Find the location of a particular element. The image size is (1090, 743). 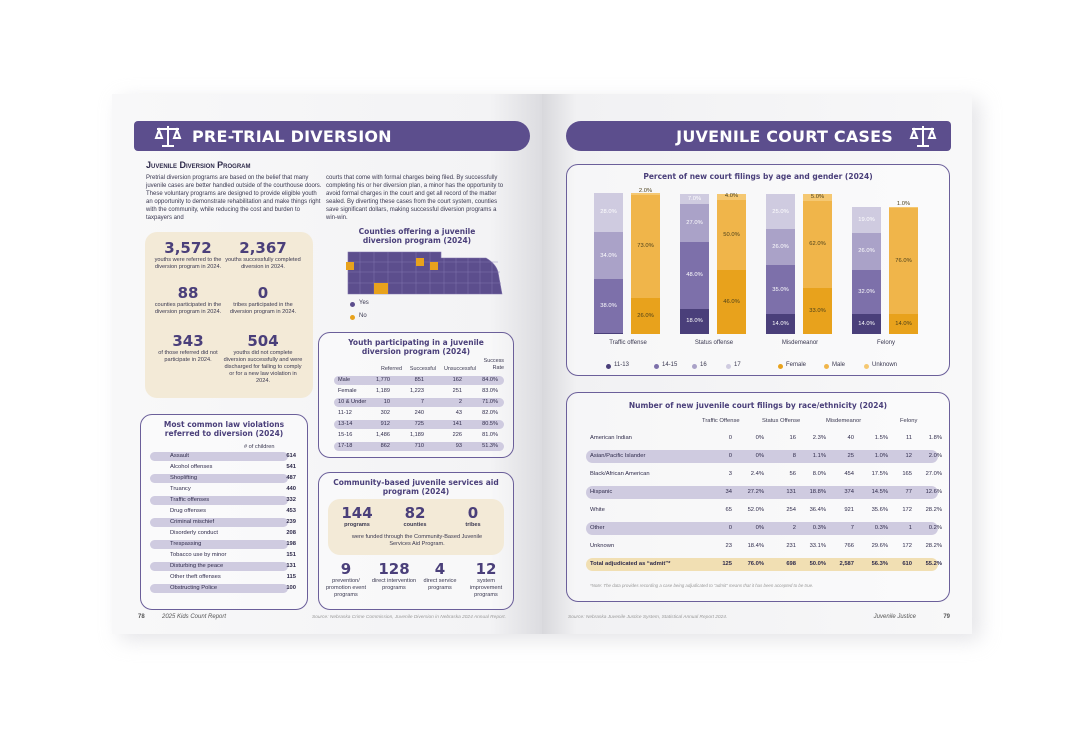

gender-bar-label: 73.0% is located at coordinates (645, 246).